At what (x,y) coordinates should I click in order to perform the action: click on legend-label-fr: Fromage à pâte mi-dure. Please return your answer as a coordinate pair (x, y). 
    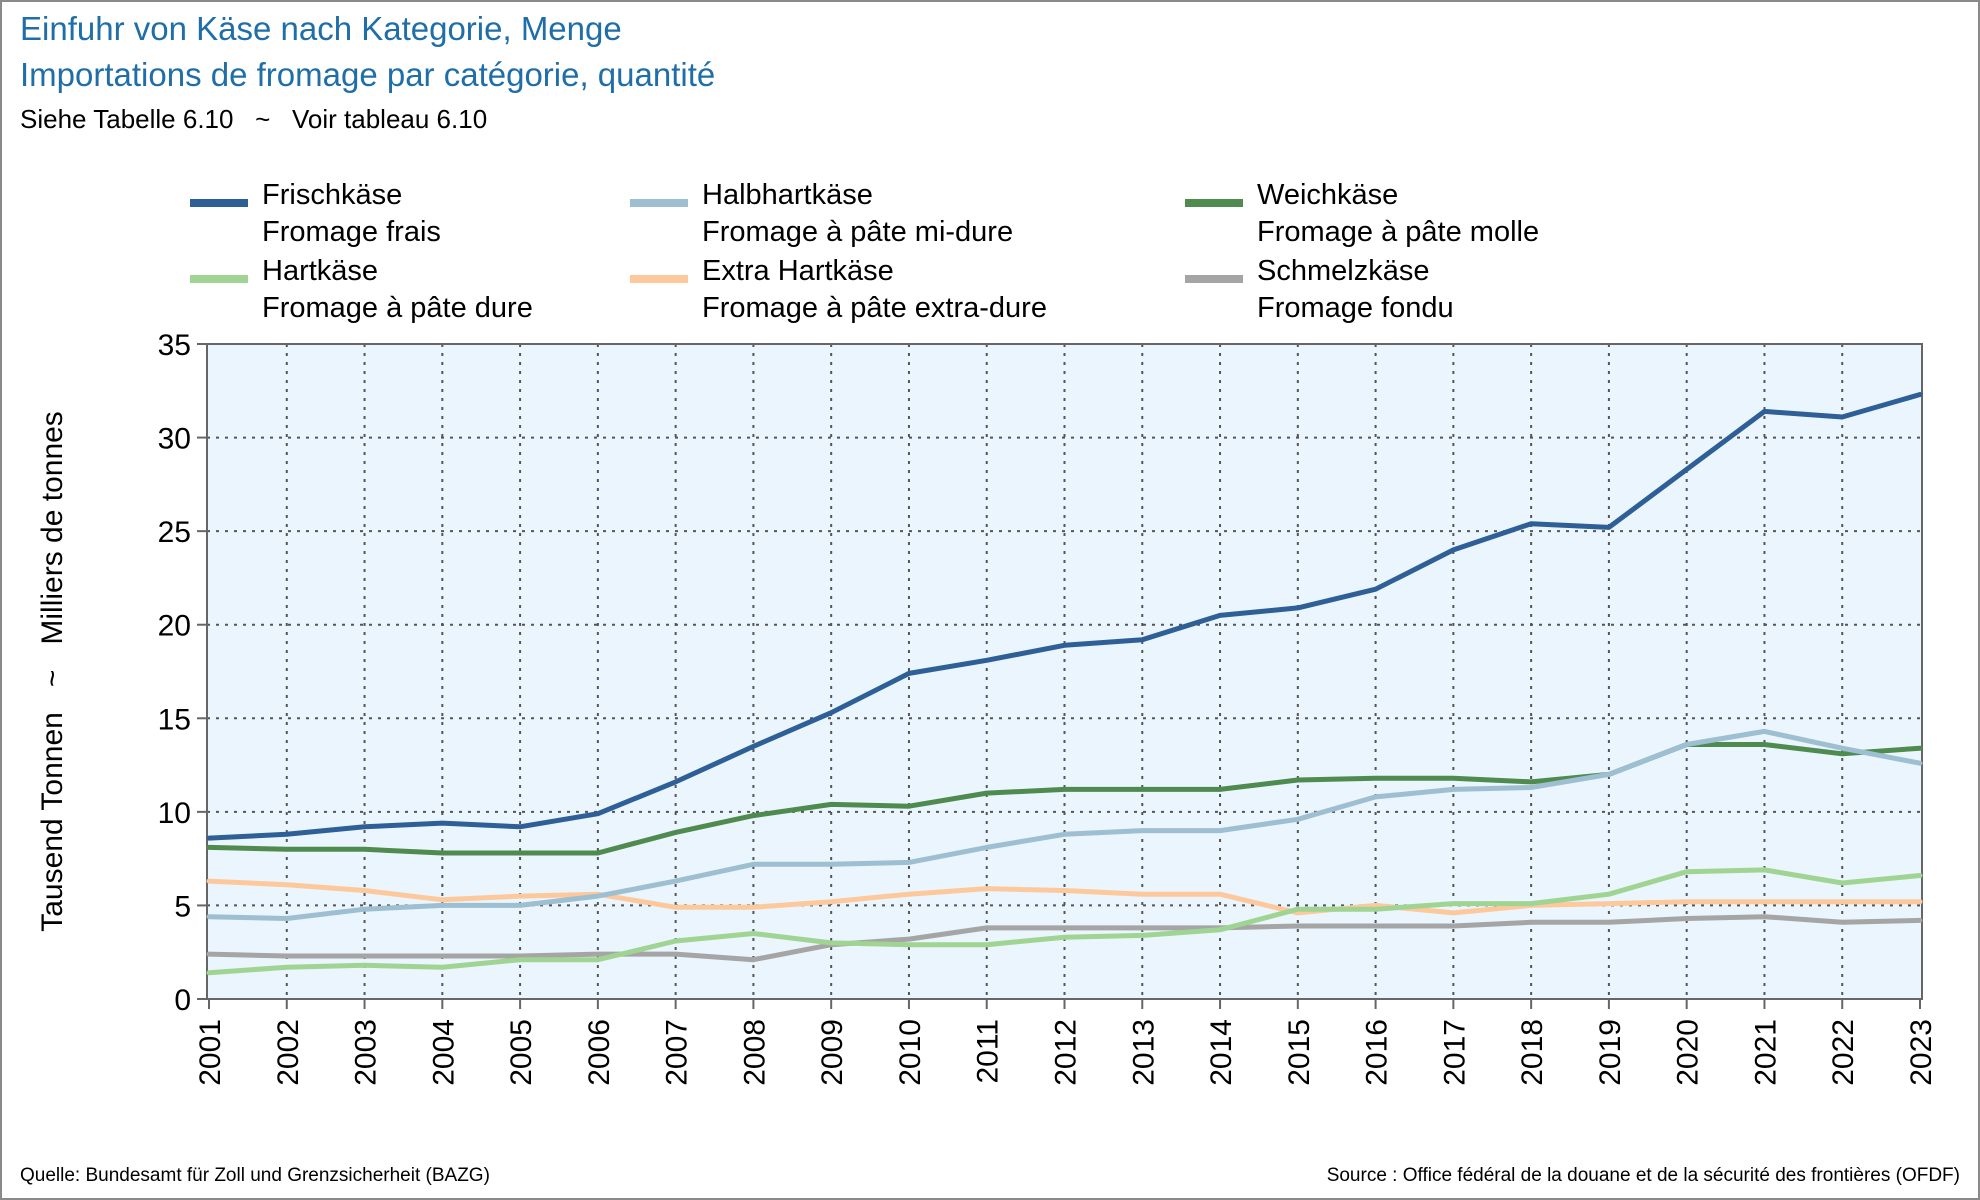
    Looking at the image, I should click on (858, 232).